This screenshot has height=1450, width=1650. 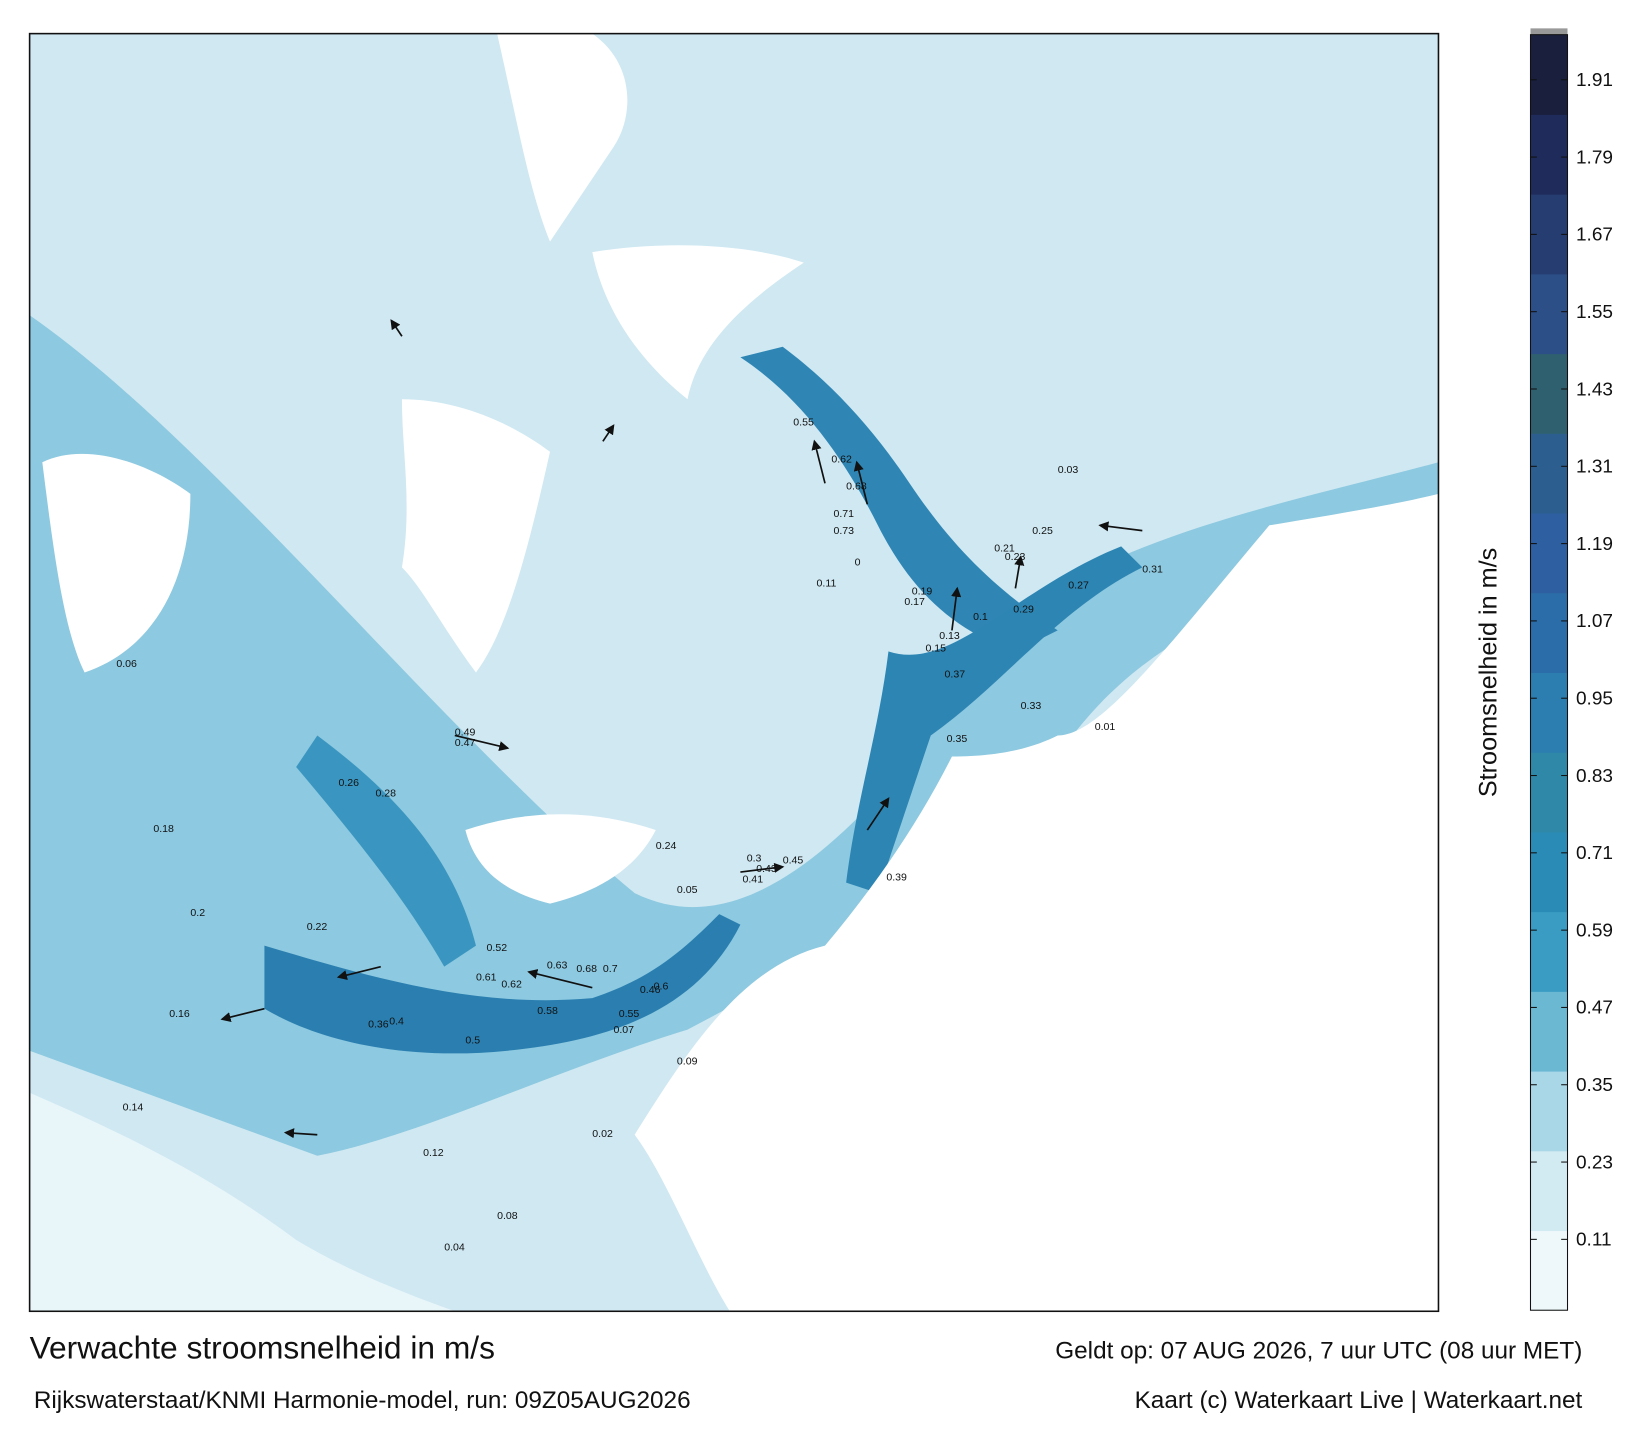 I want to click on colorbar-tick-label: 0.35, so click(x=1594, y=1085).